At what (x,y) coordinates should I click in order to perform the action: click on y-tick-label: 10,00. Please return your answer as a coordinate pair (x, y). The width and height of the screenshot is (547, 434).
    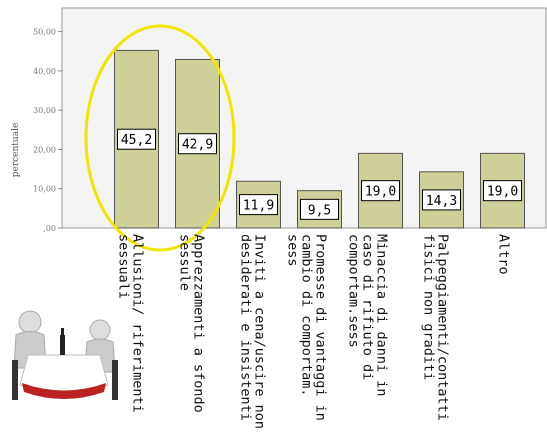
    Looking at the image, I should click on (44, 189).